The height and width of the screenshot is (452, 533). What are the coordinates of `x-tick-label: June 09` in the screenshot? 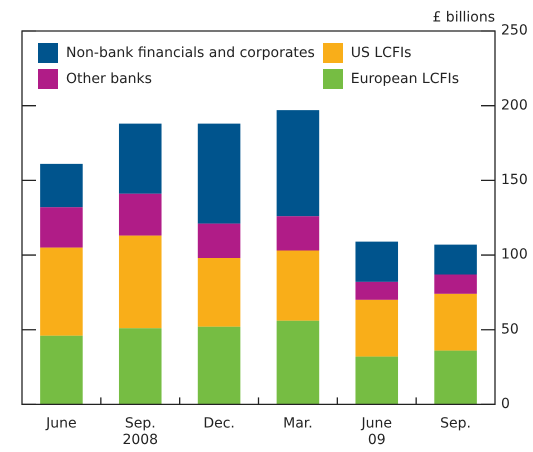 It's located at (376, 431).